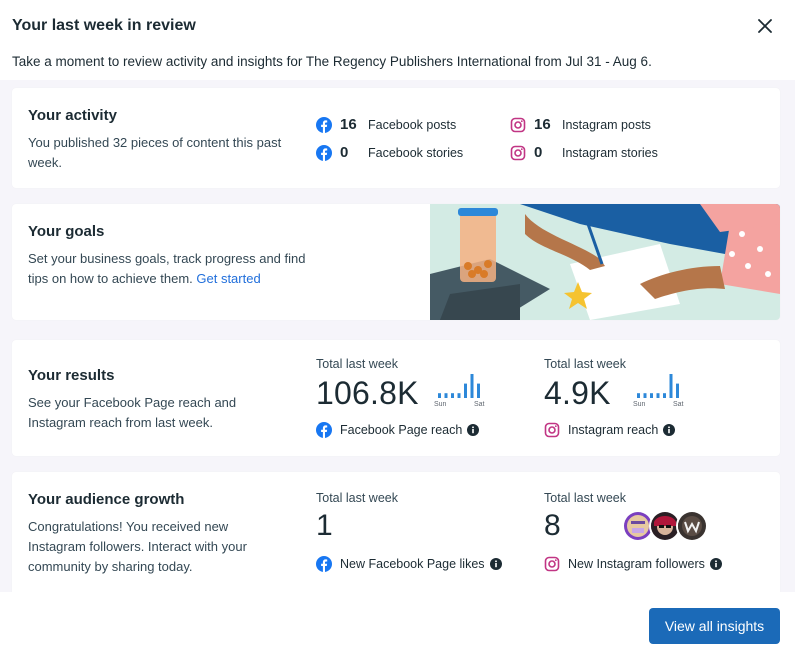 The height and width of the screenshot is (650, 795). I want to click on follower-avatars, so click(665, 526).